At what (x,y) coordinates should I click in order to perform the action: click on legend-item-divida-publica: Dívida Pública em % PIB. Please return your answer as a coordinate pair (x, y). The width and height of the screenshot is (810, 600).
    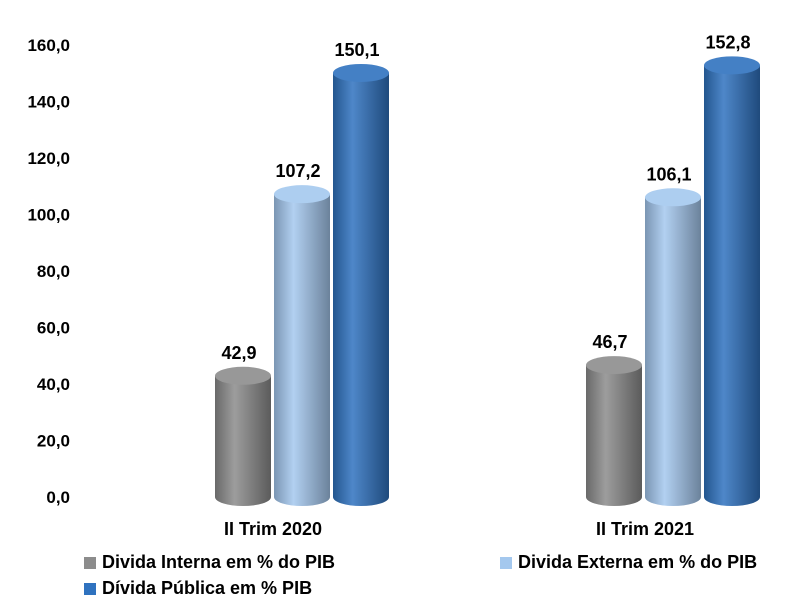
    Looking at the image, I should click on (198, 588).